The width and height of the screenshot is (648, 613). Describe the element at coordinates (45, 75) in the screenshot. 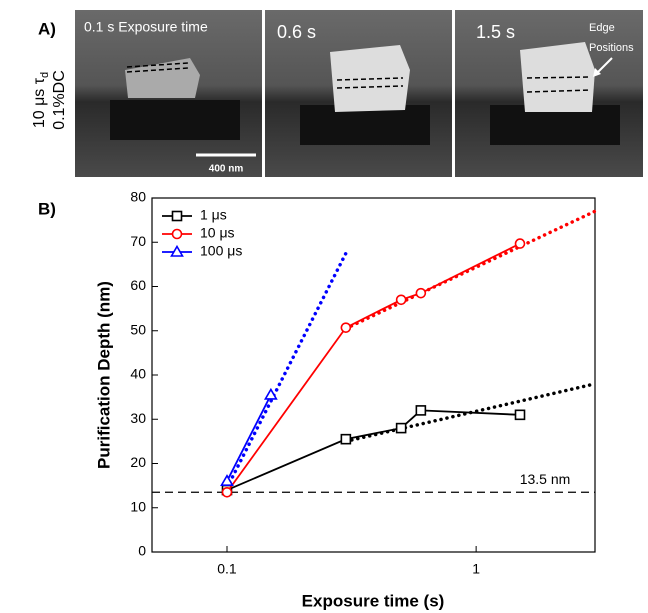

I see `side-label-sub: d` at that location.